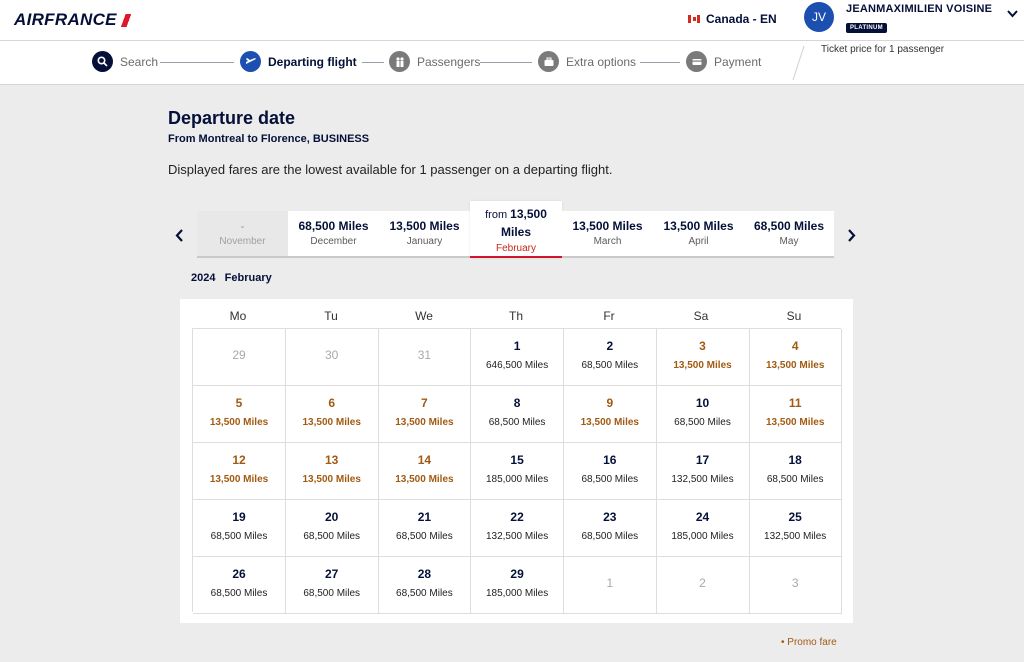  Describe the element at coordinates (242, 234) in the screenshot. I see `month-tab-november: - November` at that location.